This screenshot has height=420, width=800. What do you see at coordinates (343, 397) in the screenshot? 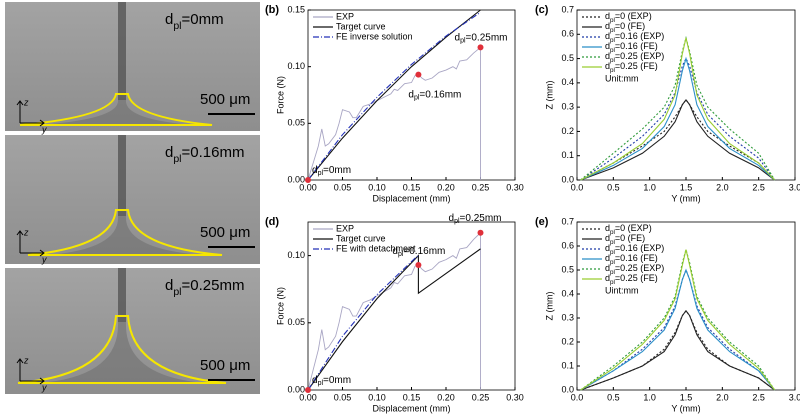
I see `x-tick-label: 0.05` at bounding box center [343, 397].